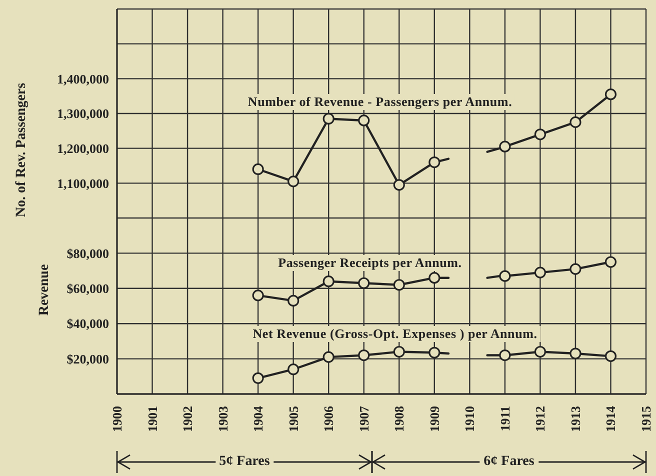 Image resolution: width=656 pixels, height=476 pixels. What do you see at coordinates (152, 419) in the screenshot?
I see `x-tick-label: 1901` at bounding box center [152, 419].